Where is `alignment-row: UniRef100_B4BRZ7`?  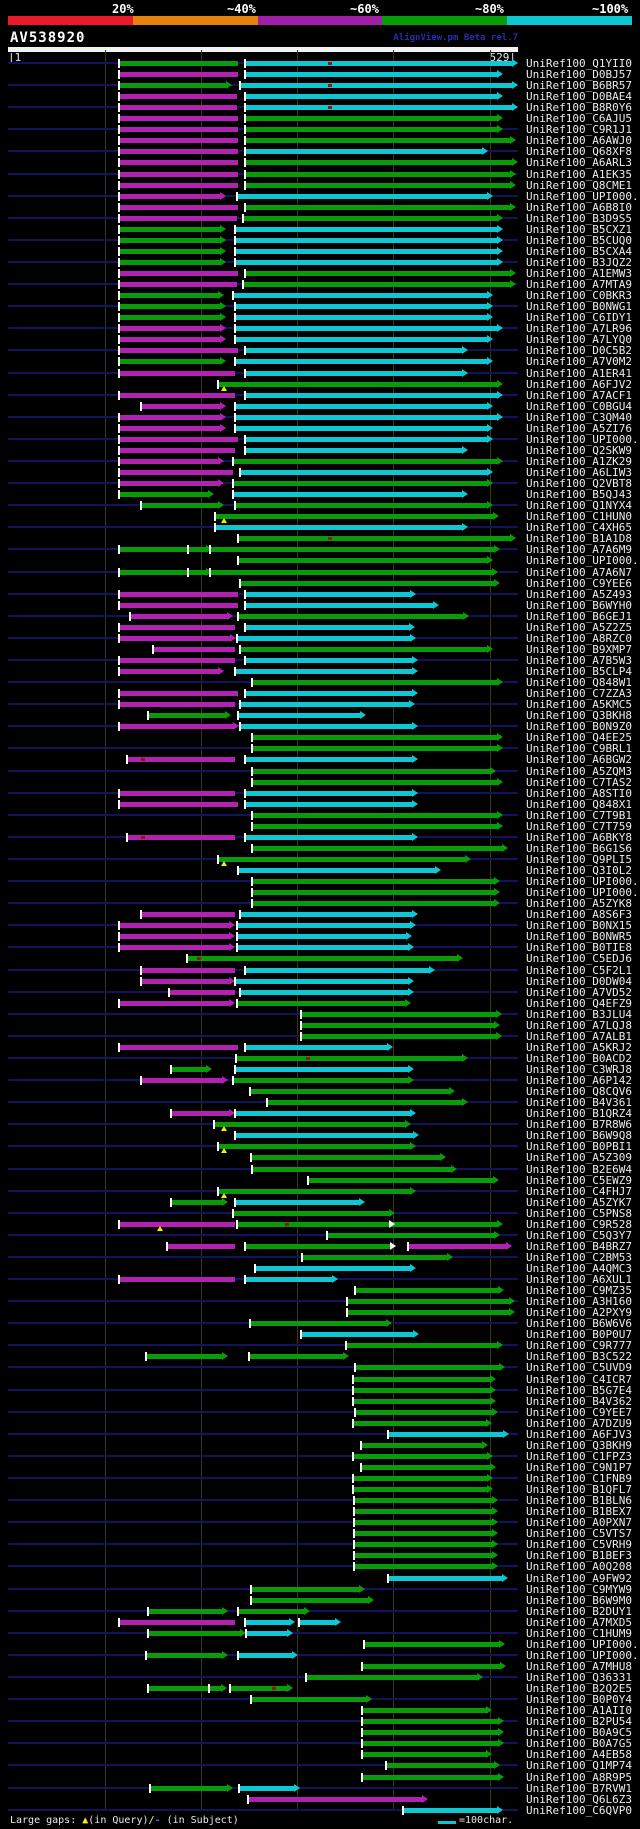 alignment-row: UniRef100_B4BRZ7 is located at coordinates (320, 1246).